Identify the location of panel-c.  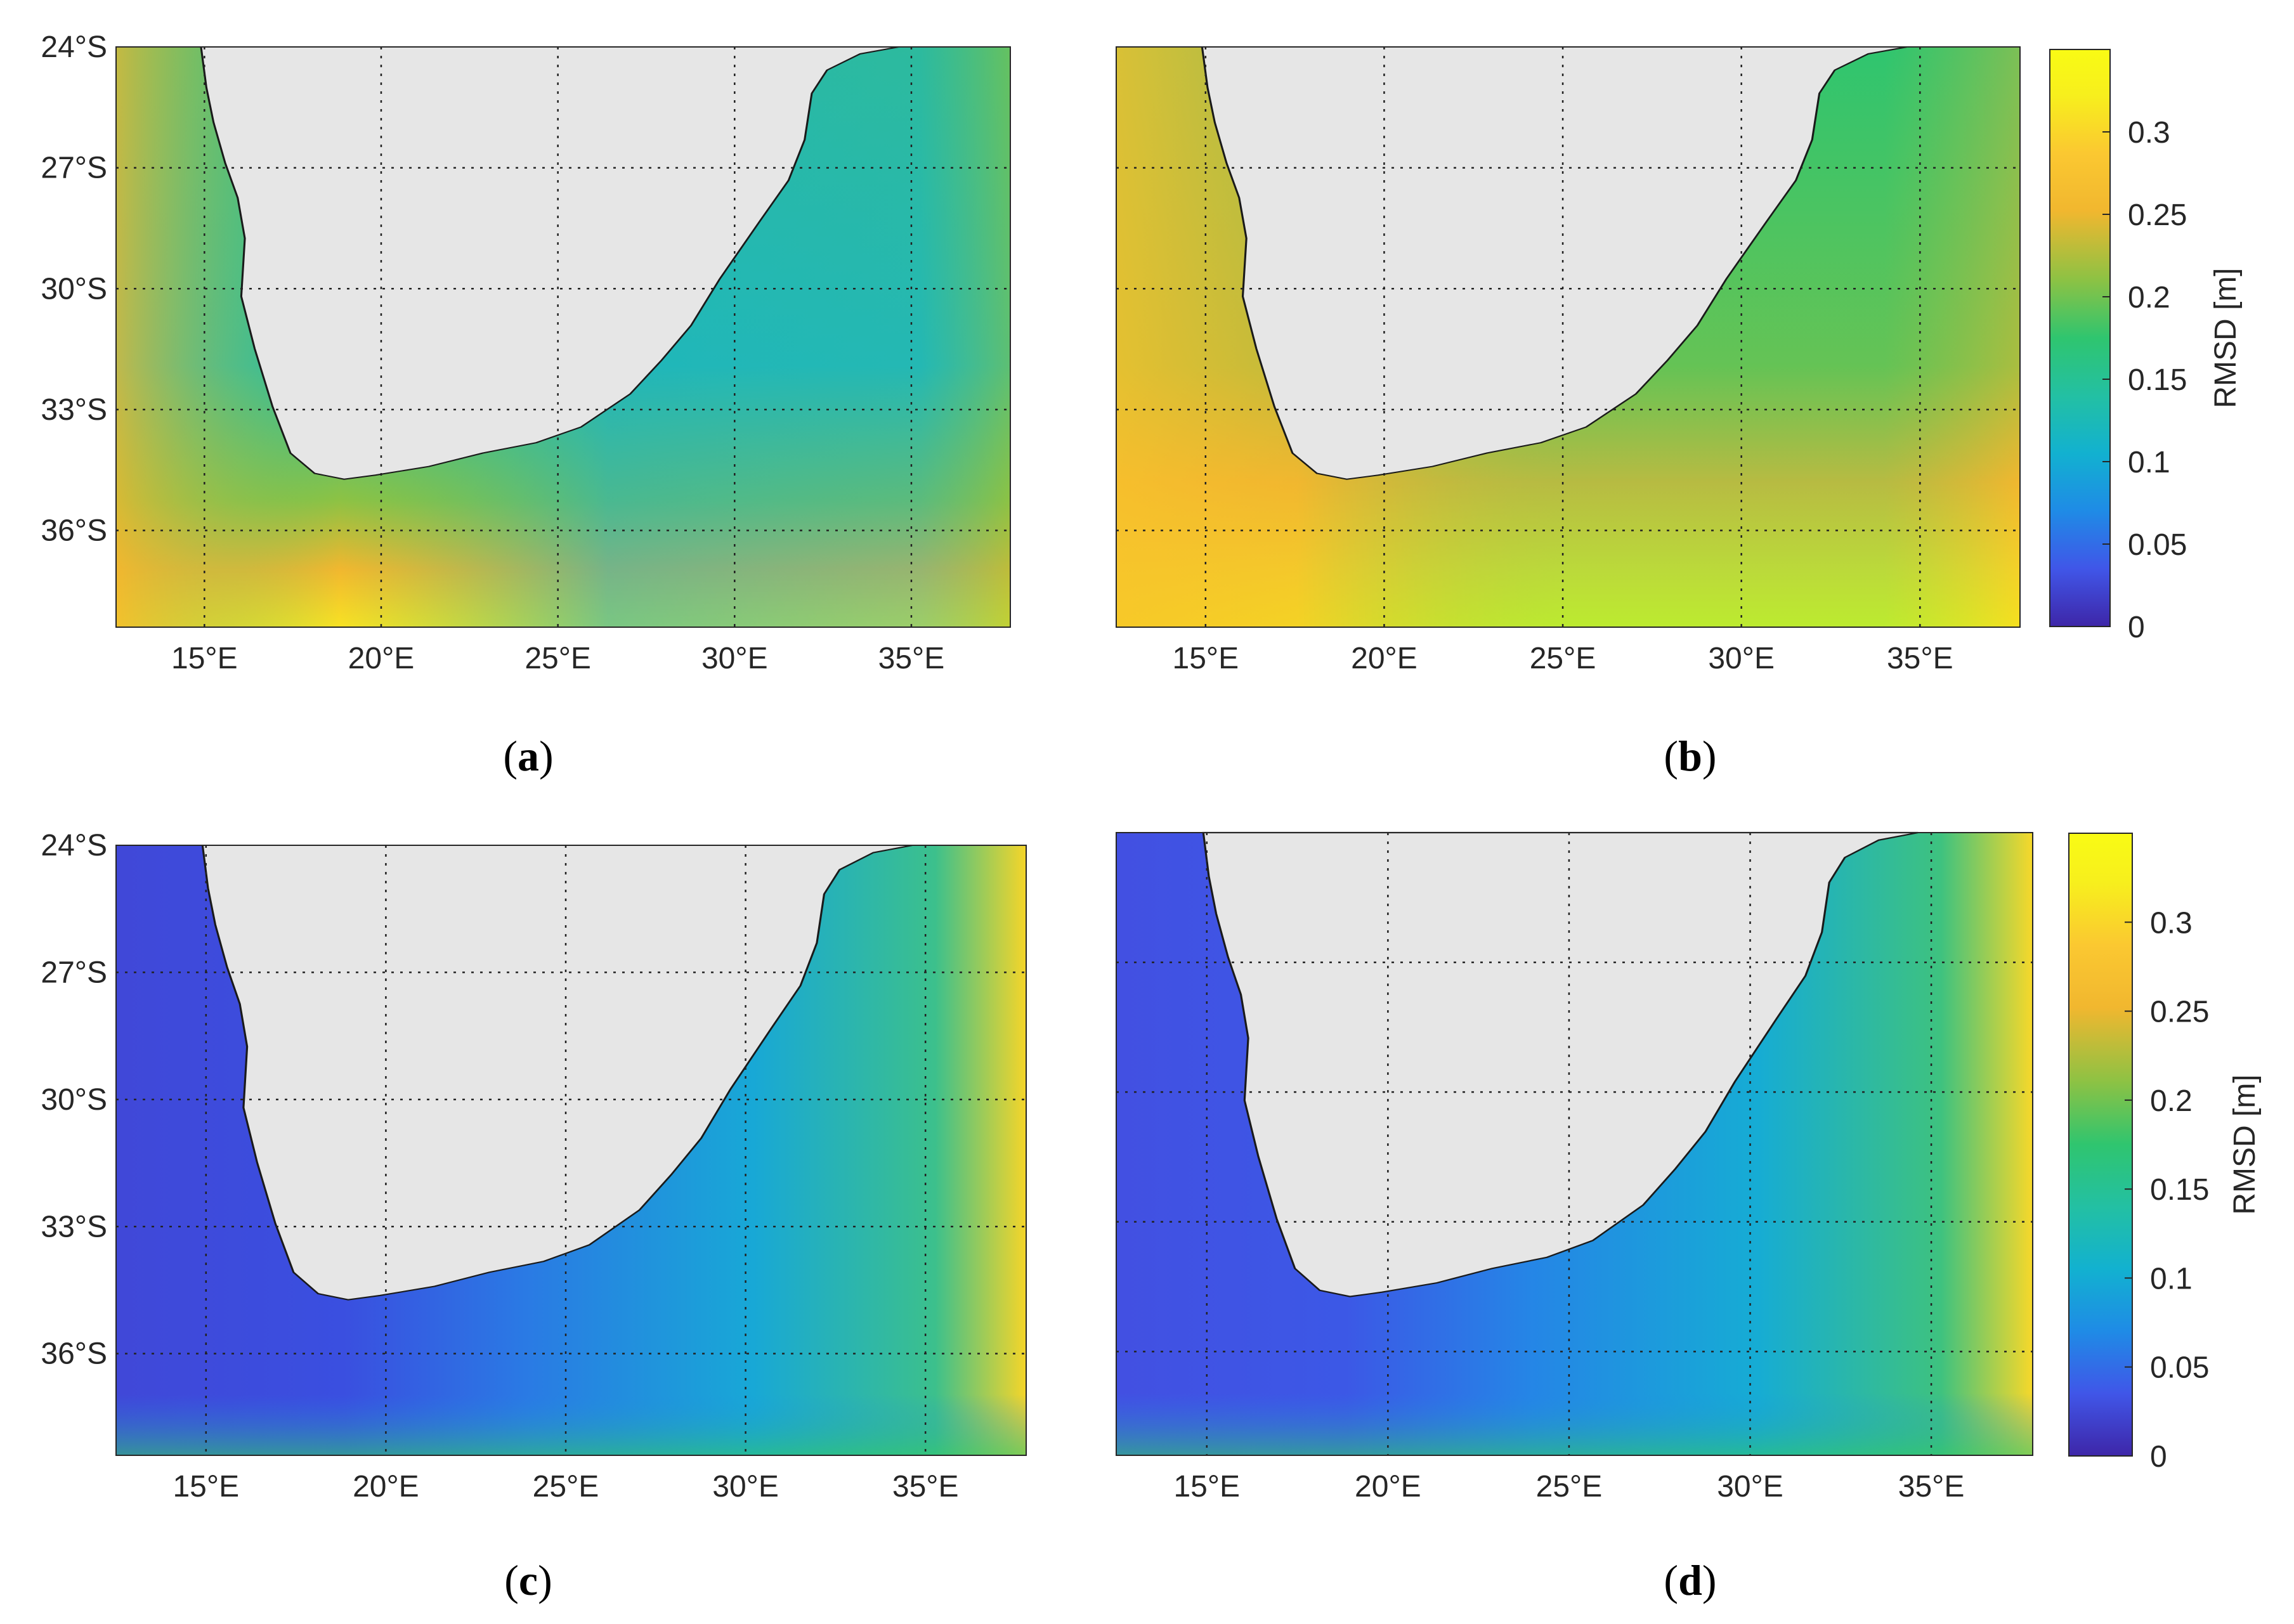
(571, 1150).